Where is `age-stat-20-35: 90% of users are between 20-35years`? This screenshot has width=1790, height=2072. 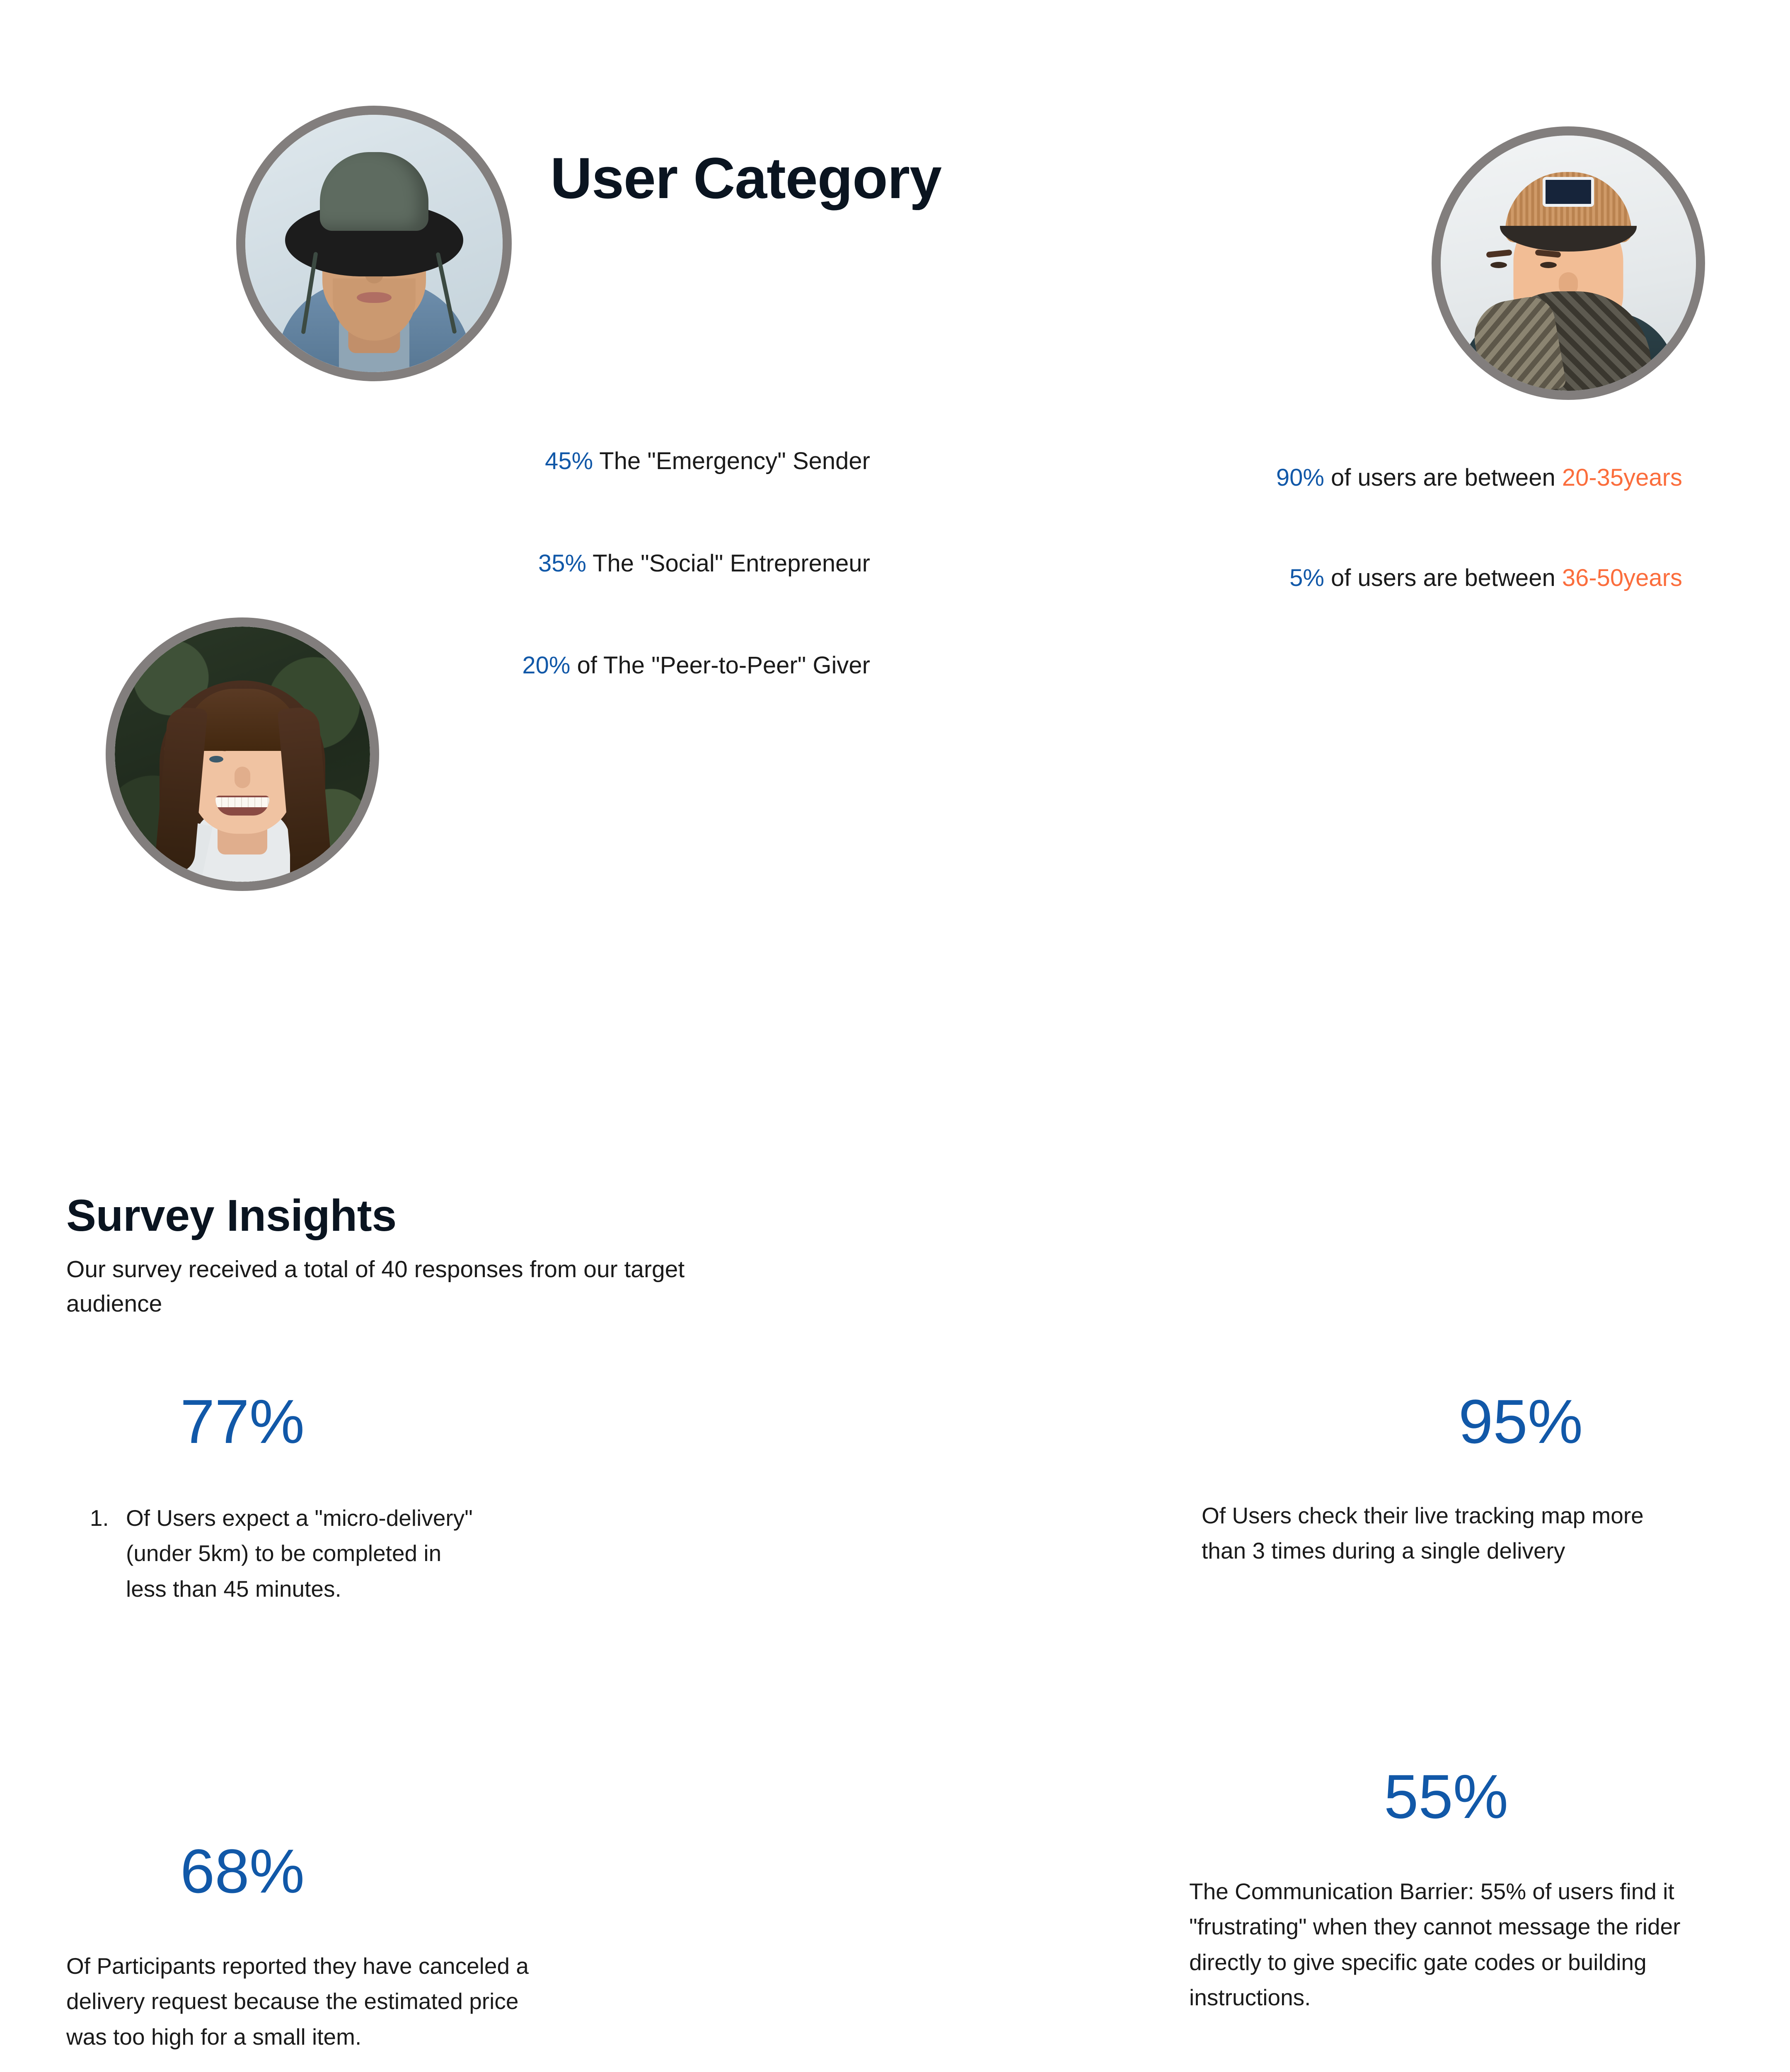
age-stat-20-35: 90% of users are between 20-35years is located at coordinates (1384, 478).